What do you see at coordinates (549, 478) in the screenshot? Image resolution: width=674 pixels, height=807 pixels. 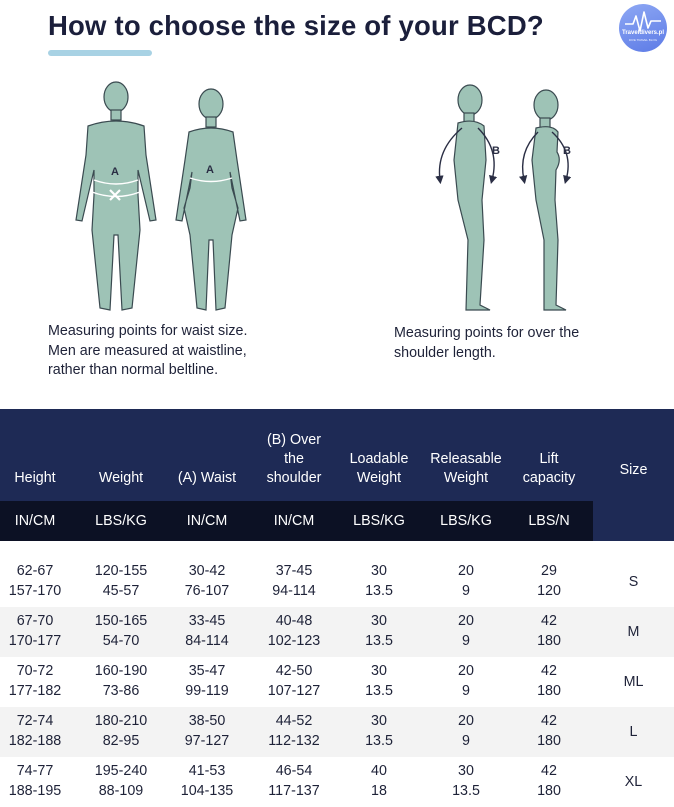 I see `column-header-line: capacity` at bounding box center [549, 478].